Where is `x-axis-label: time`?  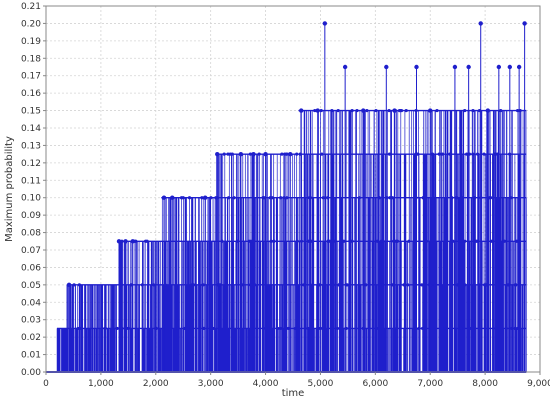
x-axis-label: time is located at coordinates (293, 393).